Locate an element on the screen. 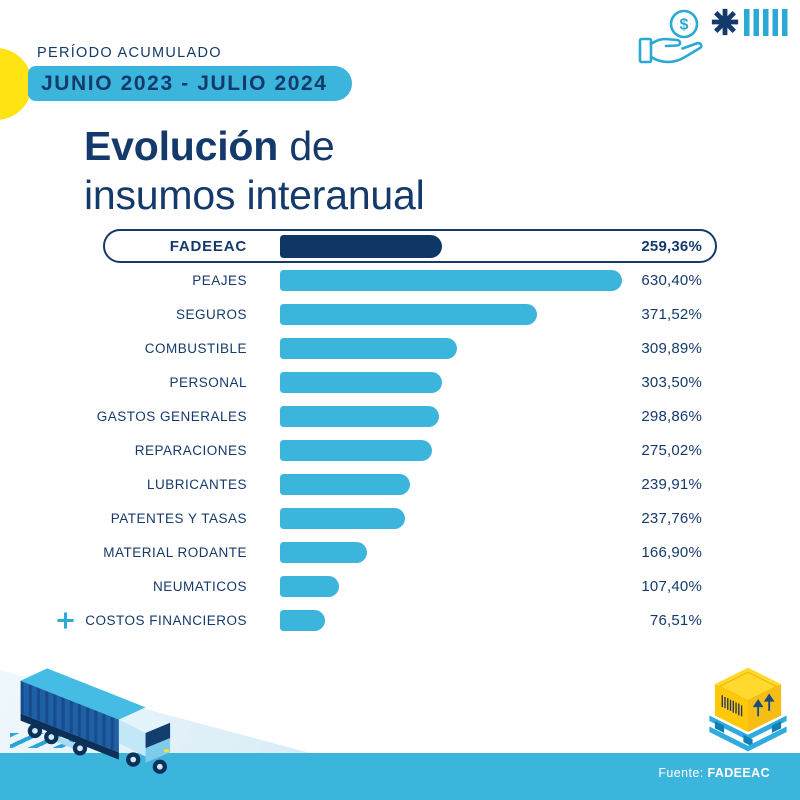 The height and width of the screenshot is (800, 800). chart-row-personal: PERSONAL 303,50% is located at coordinates (410, 382).